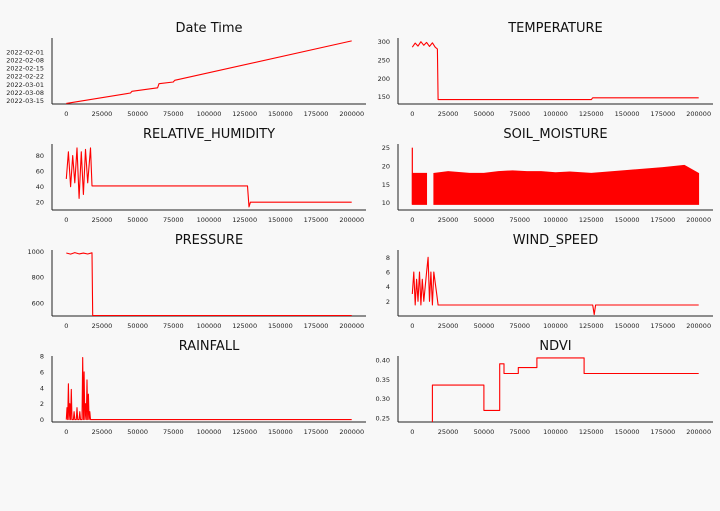  Describe the element at coordinates (566, 184) in the screenshot. I see `series-area` at that location.